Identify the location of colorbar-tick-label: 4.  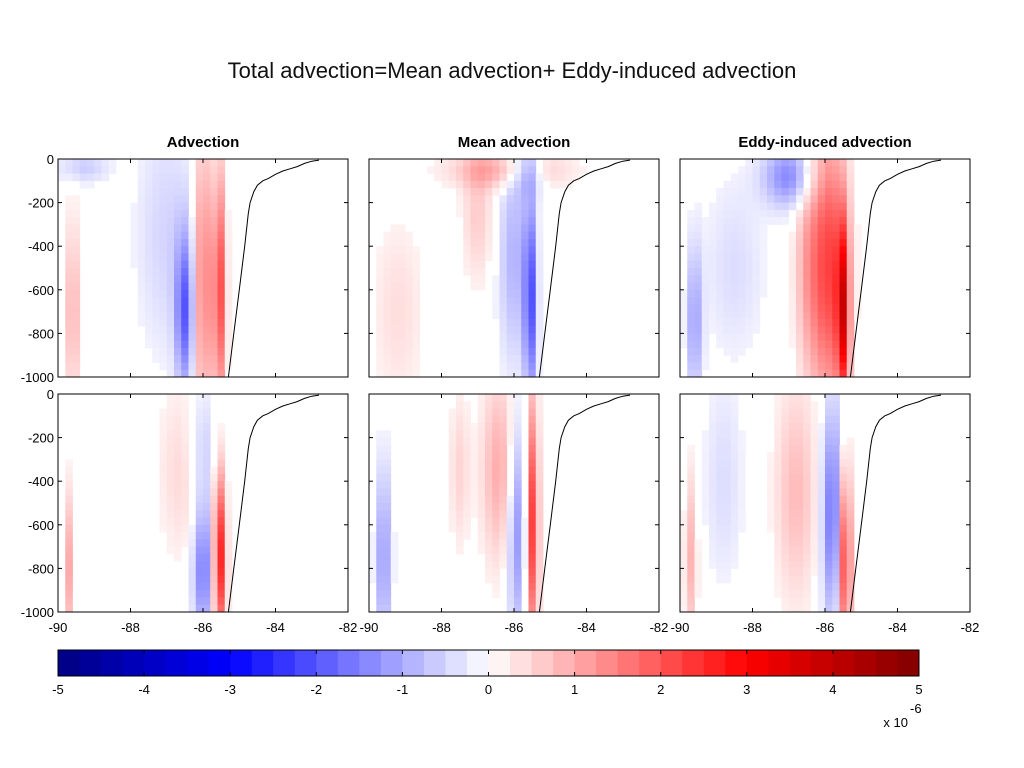
(832, 689).